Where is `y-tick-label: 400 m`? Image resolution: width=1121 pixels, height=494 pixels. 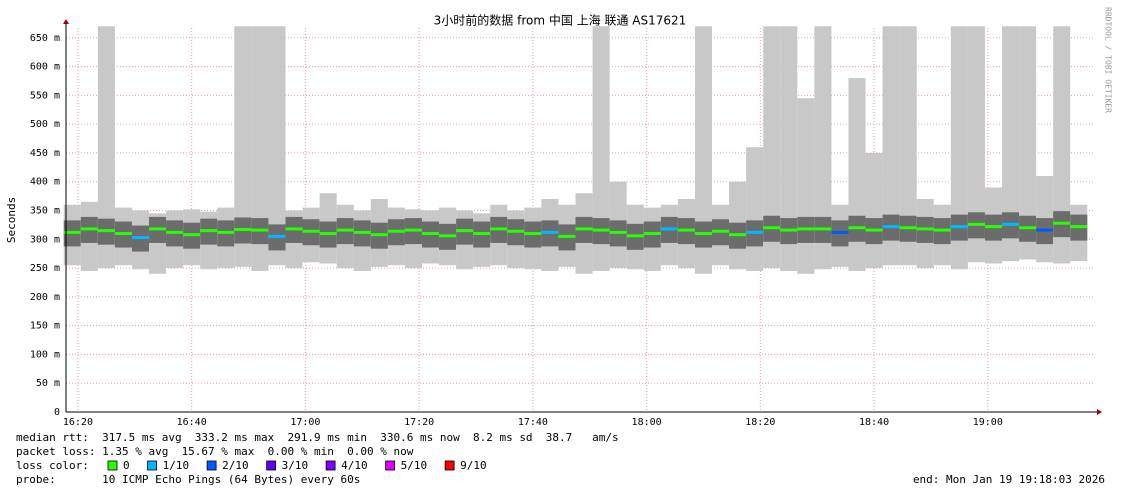 y-tick-label: 400 m is located at coordinates (45, 182).